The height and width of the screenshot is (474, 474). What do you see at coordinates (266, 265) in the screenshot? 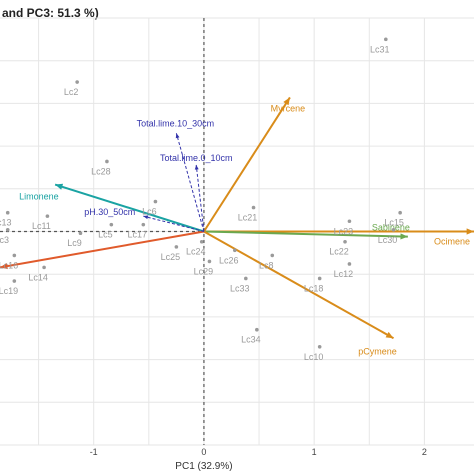
I see `sample-label: Lc8` at bounding box center [266, 265].